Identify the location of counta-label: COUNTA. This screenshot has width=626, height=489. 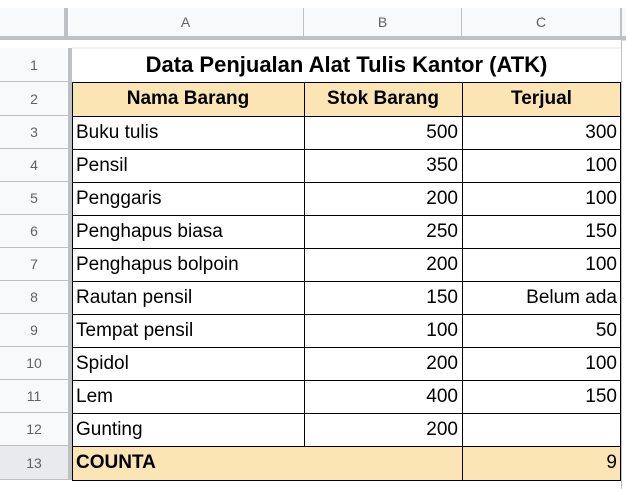
(267, 463).